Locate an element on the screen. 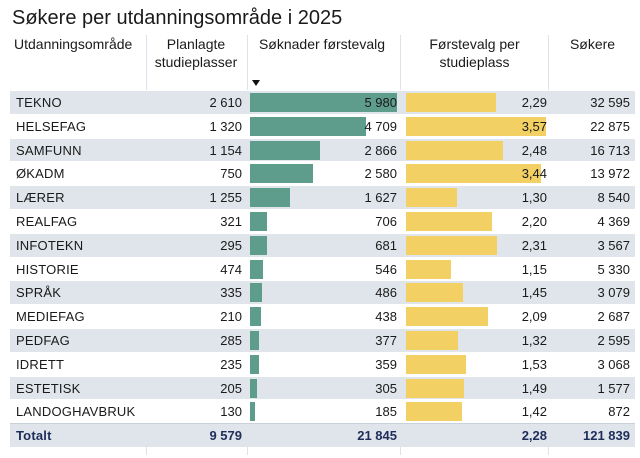 The height and width of the screenshot is (458, 640). row-omrade: LANDOGHAVBRUK is located at coordinates (76, 412).